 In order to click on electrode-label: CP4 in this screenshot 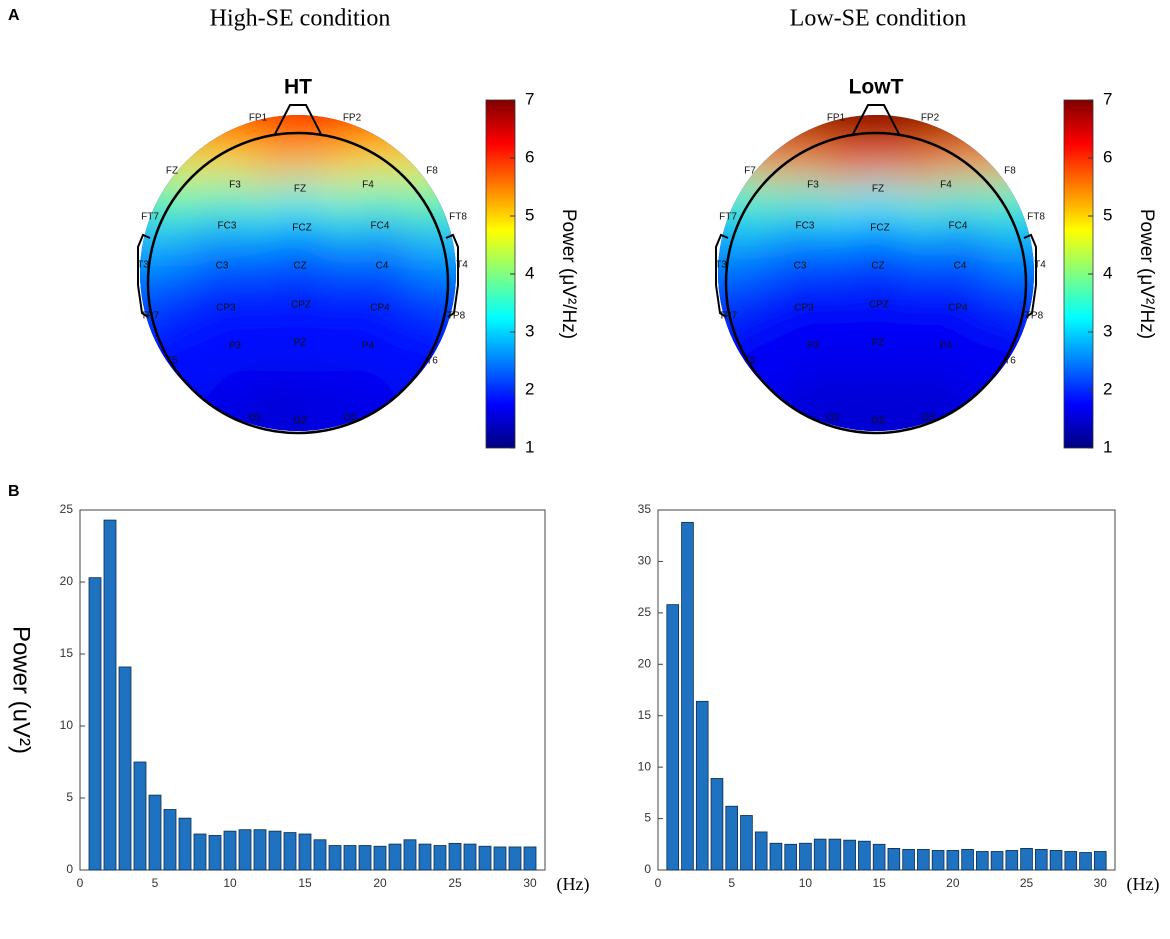, I will do `click(958, 308)`.